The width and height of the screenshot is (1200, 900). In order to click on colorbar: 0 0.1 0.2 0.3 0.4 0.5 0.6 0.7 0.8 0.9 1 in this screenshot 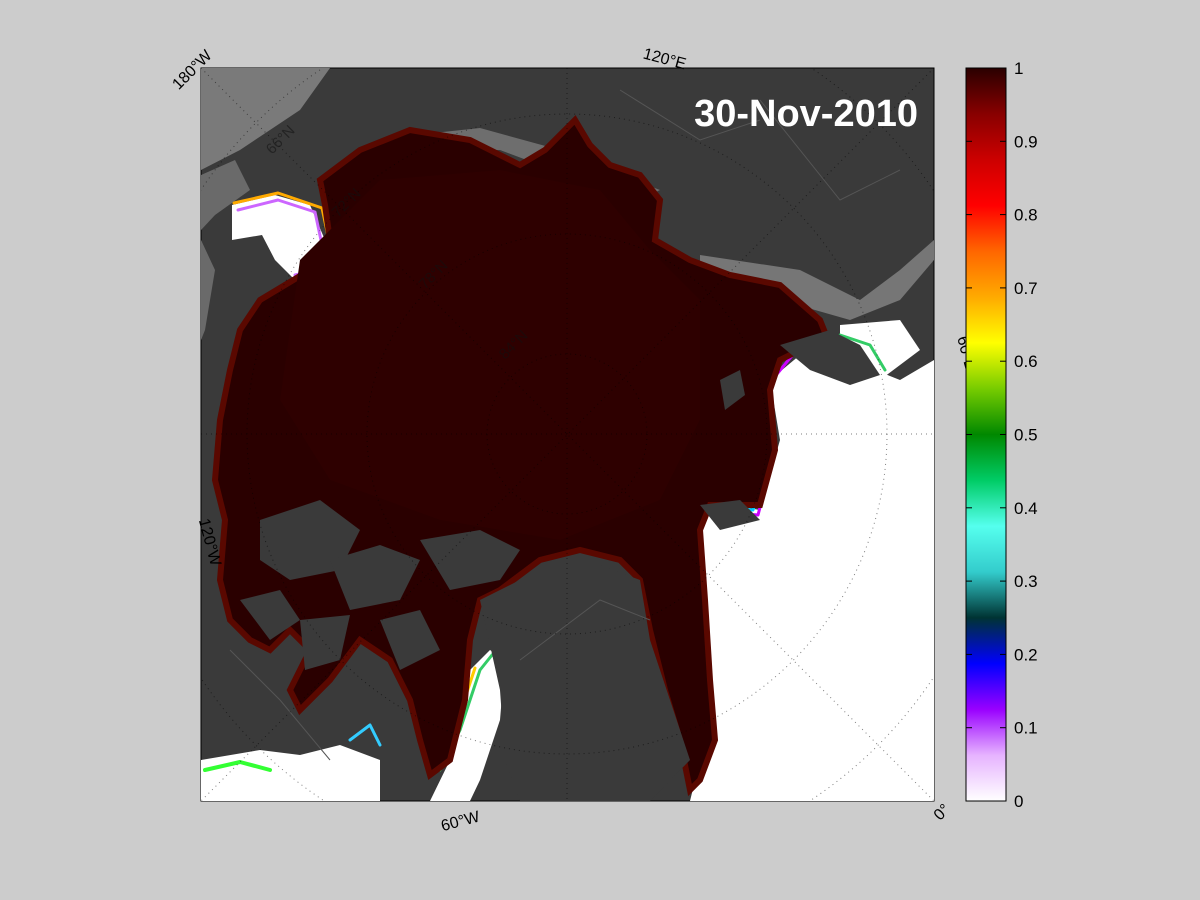, I will do `click(1001, 435)`.